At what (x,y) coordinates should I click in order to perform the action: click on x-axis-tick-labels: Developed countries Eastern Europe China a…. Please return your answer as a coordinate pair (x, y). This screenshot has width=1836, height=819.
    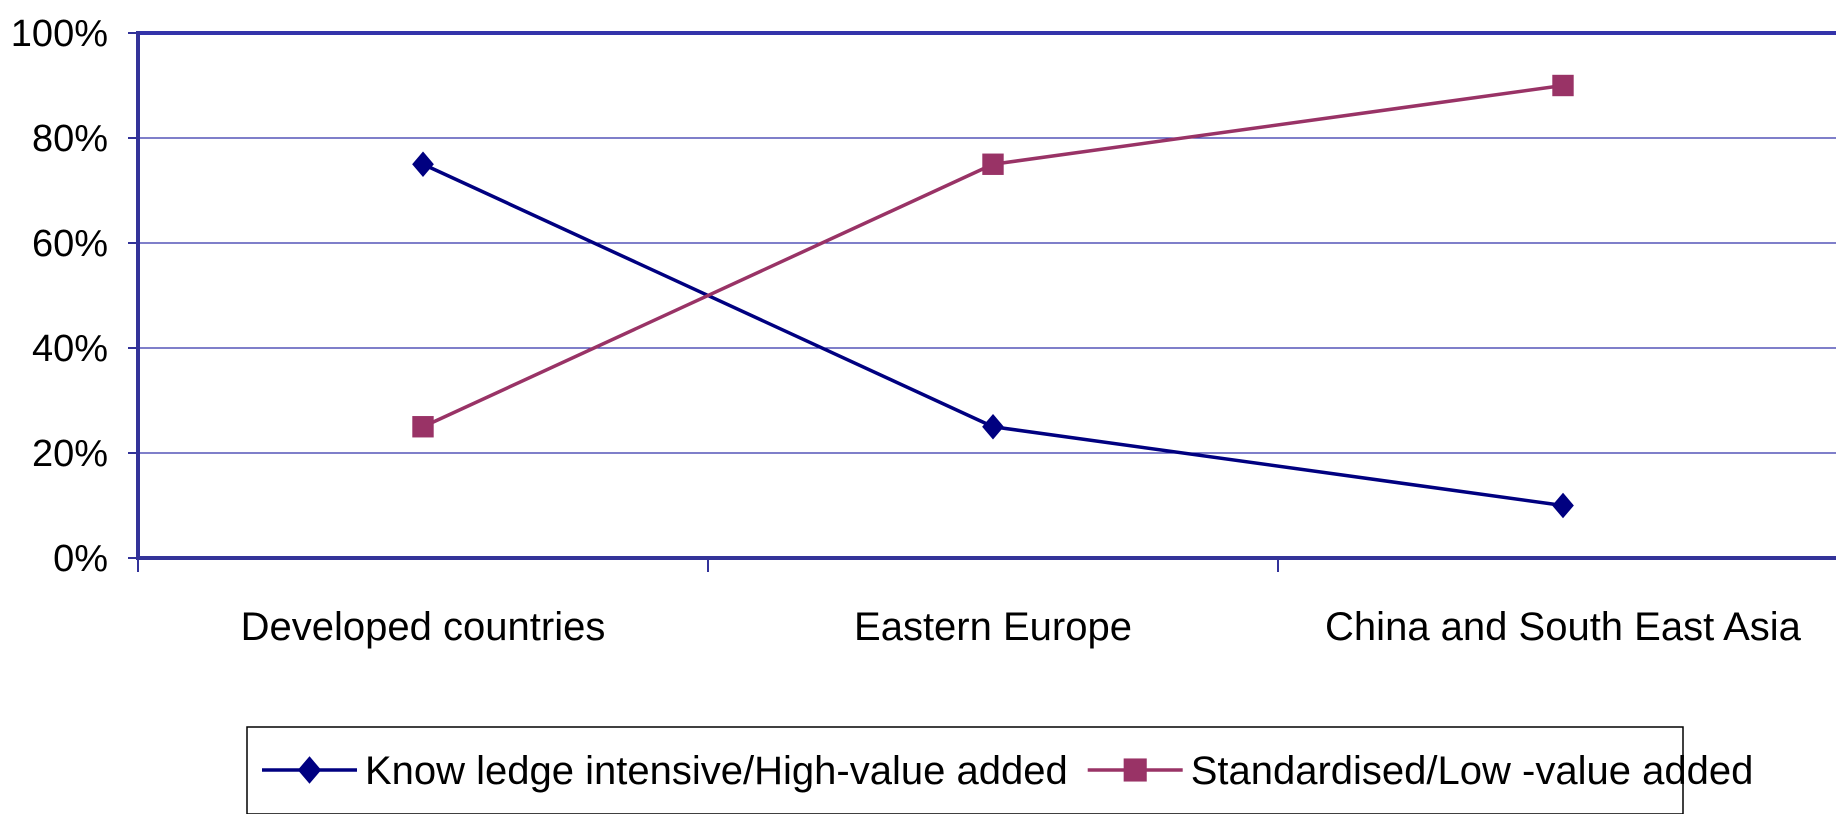
    Looking at the image, I should click on (1021, 627).